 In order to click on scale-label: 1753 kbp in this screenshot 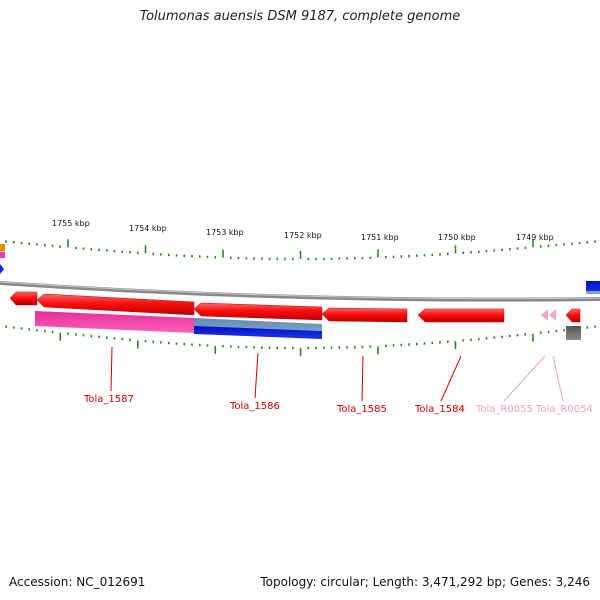, I will do `click(225, 232)`.